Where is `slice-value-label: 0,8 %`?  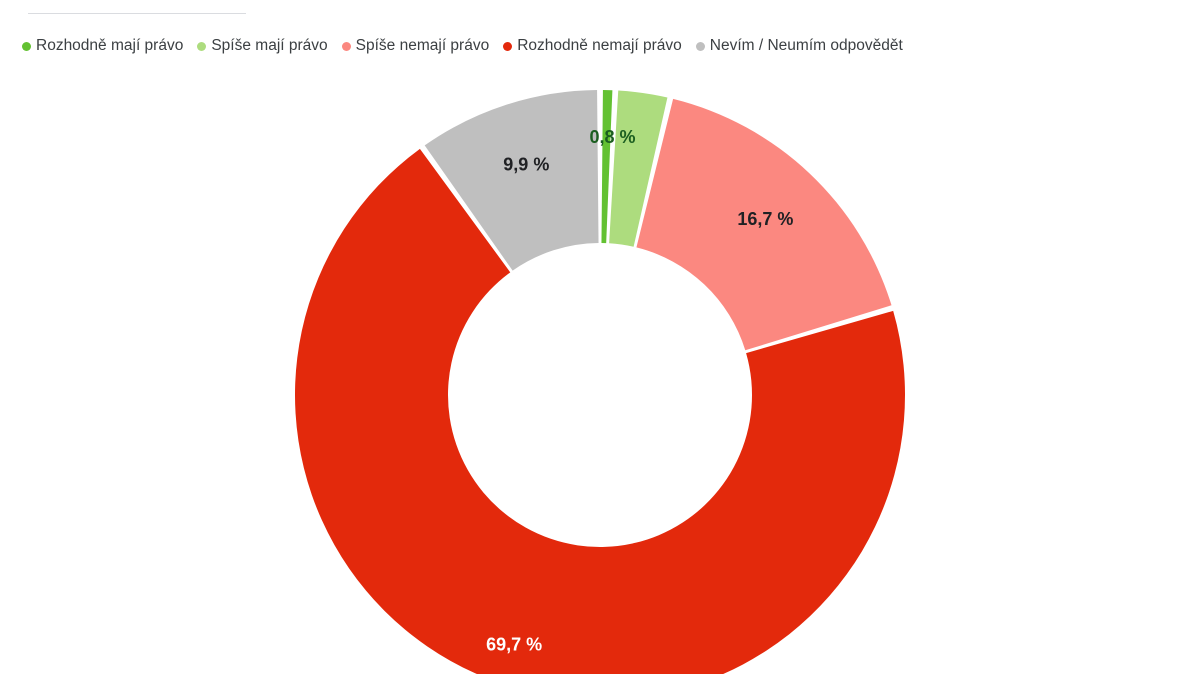 slice-value-label: 0,8 % is located at coordinates (612, 137).